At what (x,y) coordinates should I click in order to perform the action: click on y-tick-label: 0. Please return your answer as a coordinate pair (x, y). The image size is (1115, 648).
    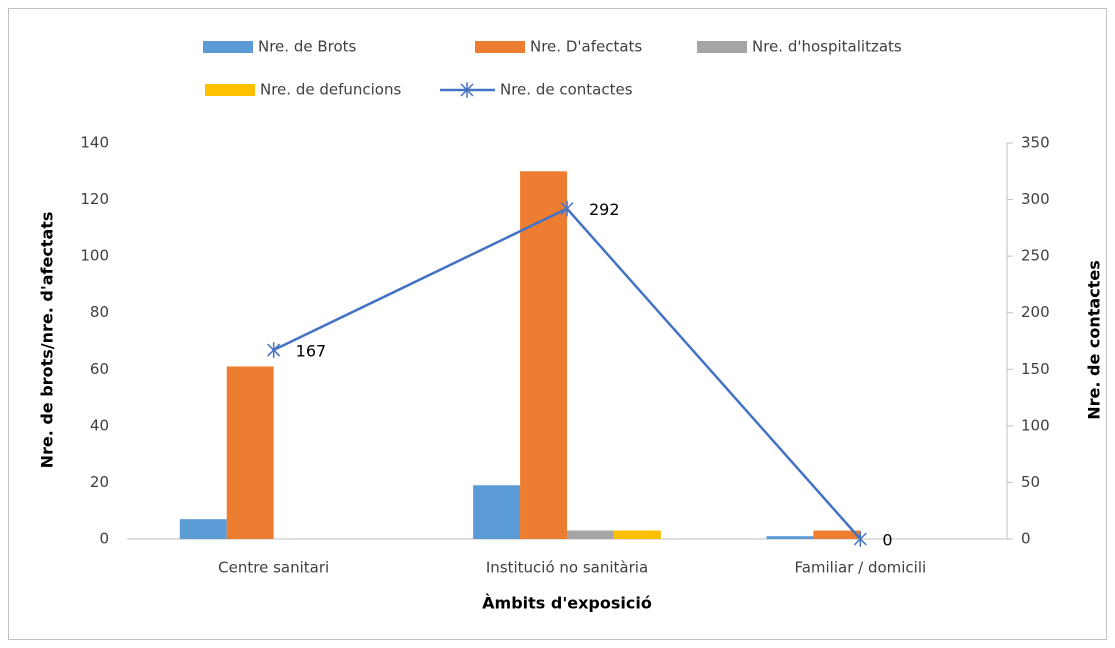
    Looking at the image, I should click on (104, 539).